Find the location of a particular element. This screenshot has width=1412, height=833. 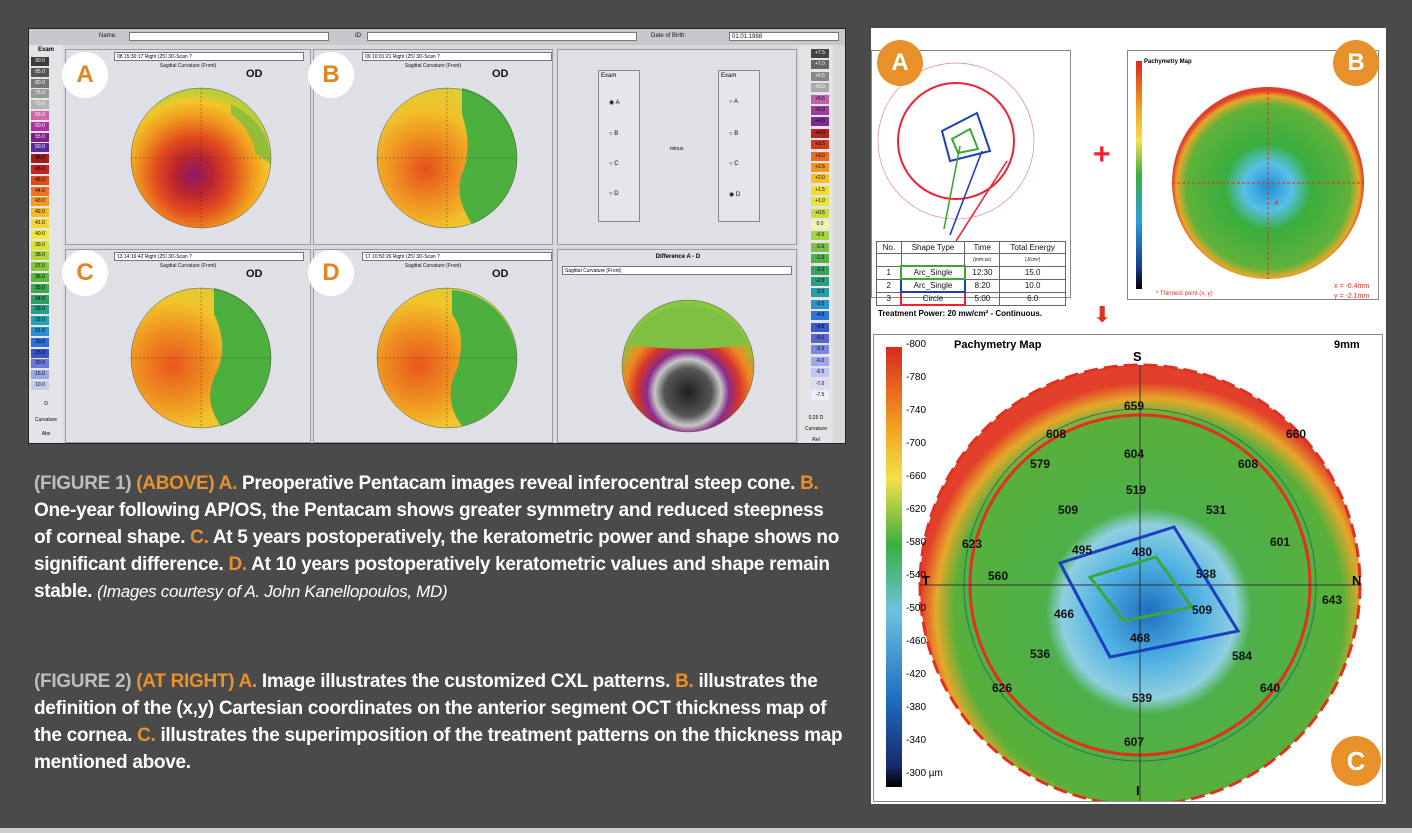

thickness-value: 538 is located at coordinates (1206, 574).